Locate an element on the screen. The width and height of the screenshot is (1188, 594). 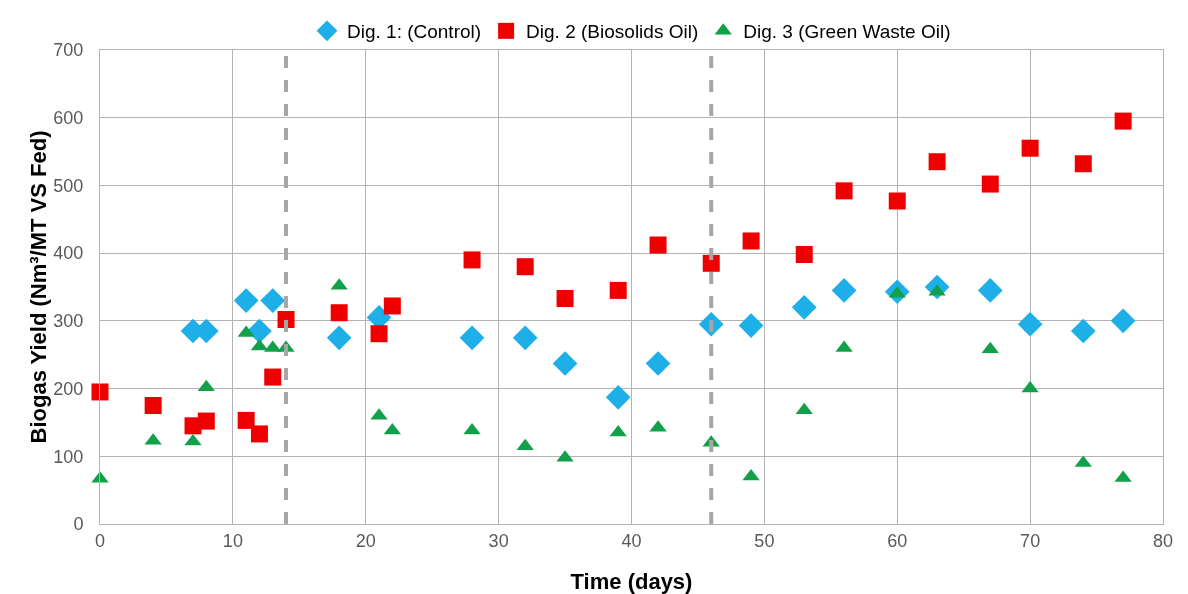
y-tick-label: 400 is located at coordinates (68, 253).